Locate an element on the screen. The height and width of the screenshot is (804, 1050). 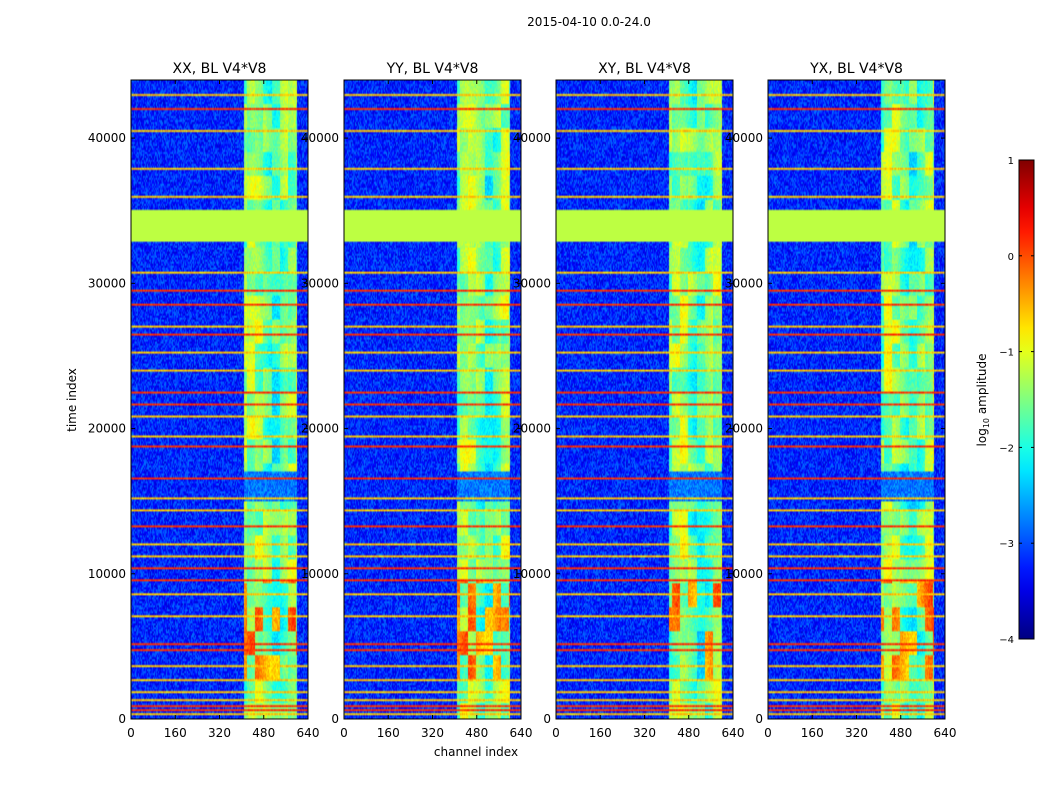
panel-title: YX, BL V4*V8 is located at coordinates (856, 69).